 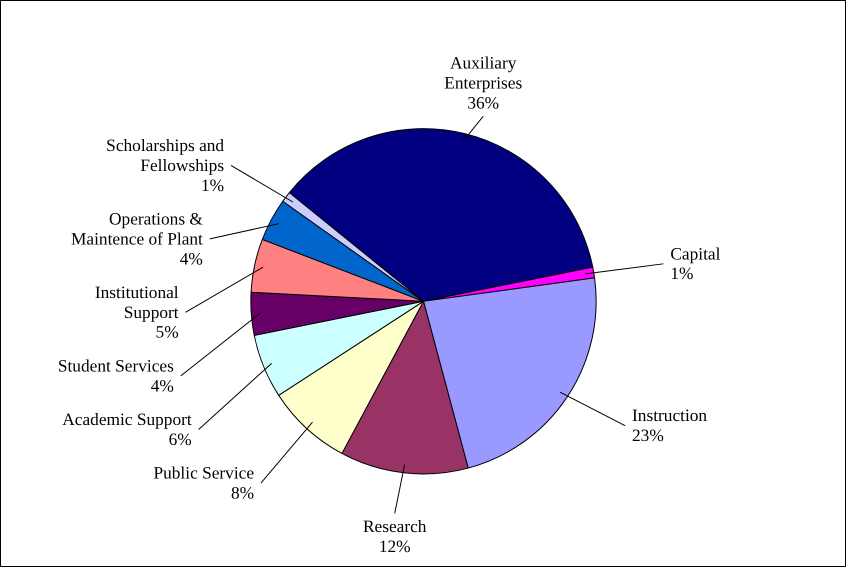 What do you see at coordinates (394, 526) in the screenshot?
I see `slice-label: Research` at bounding box center [394, 526].